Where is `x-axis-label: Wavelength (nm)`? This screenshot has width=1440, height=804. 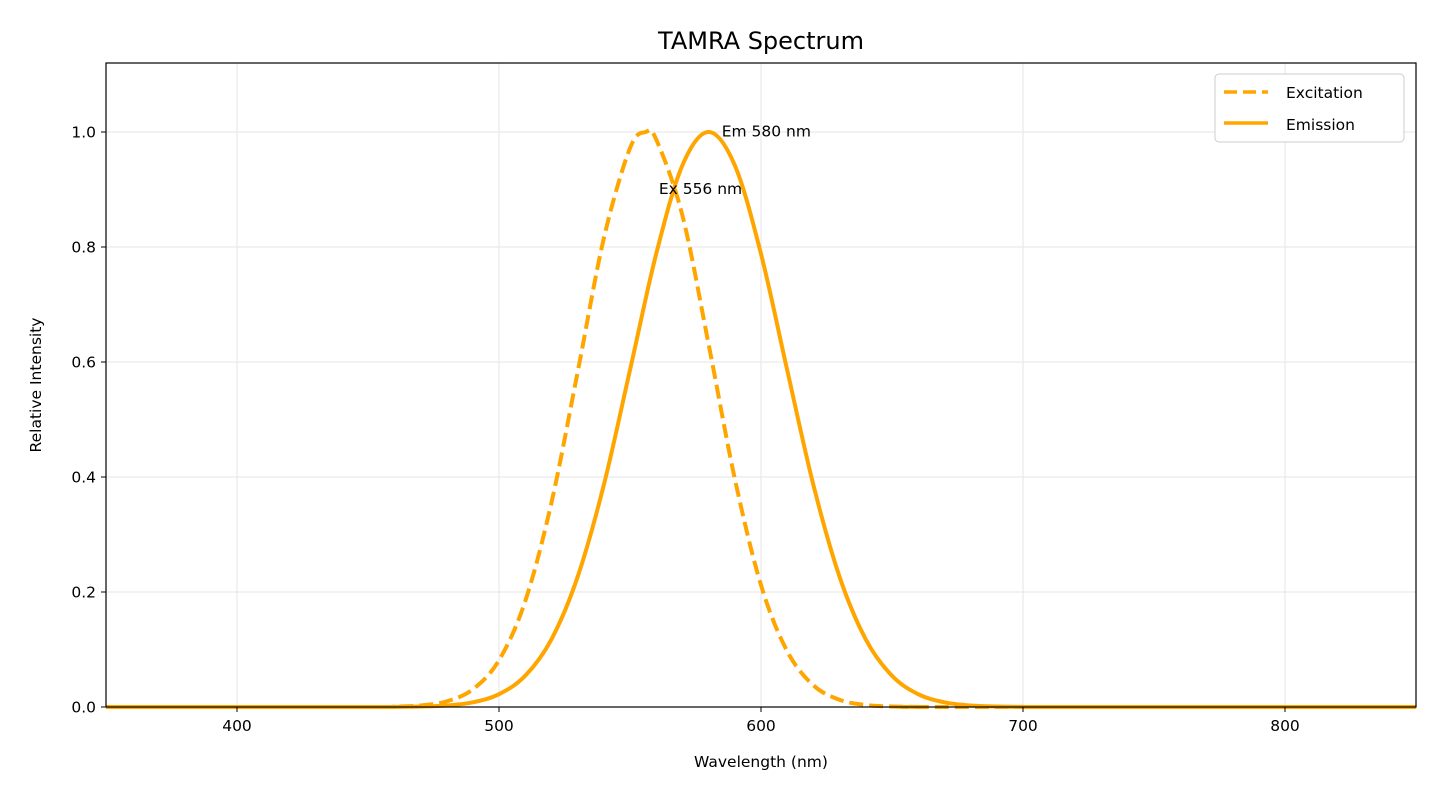 x-axis-label: Wavelength (nm) is located at coordinates (761, 762).